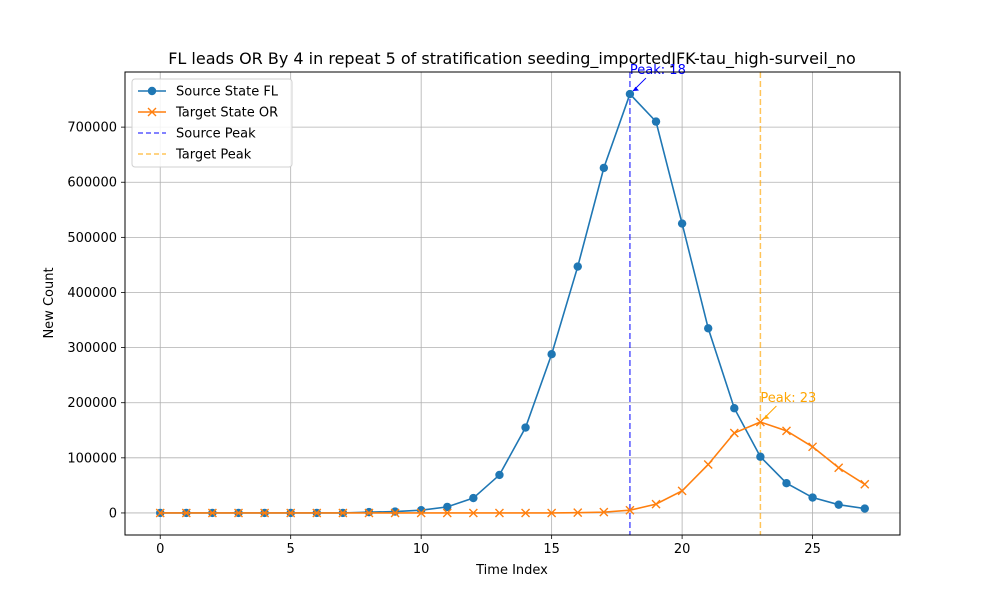  I want to click on y-tick-label: 600000, so click(92, 183).